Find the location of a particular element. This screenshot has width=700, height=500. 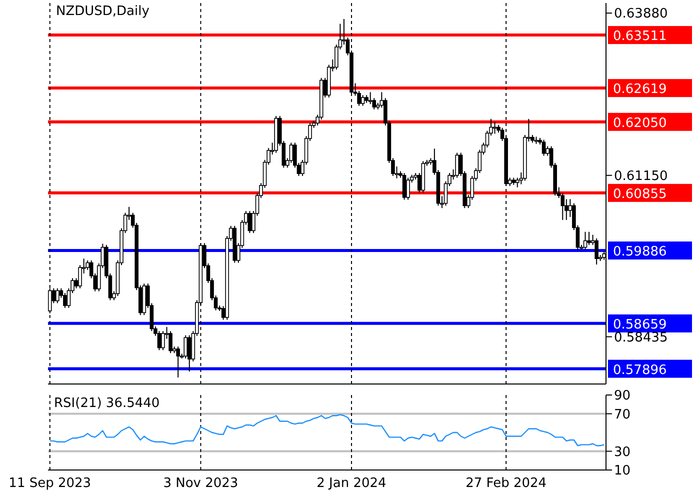

x-tick-label: 2 Jan 2024 is located at coordinates (351, 484).